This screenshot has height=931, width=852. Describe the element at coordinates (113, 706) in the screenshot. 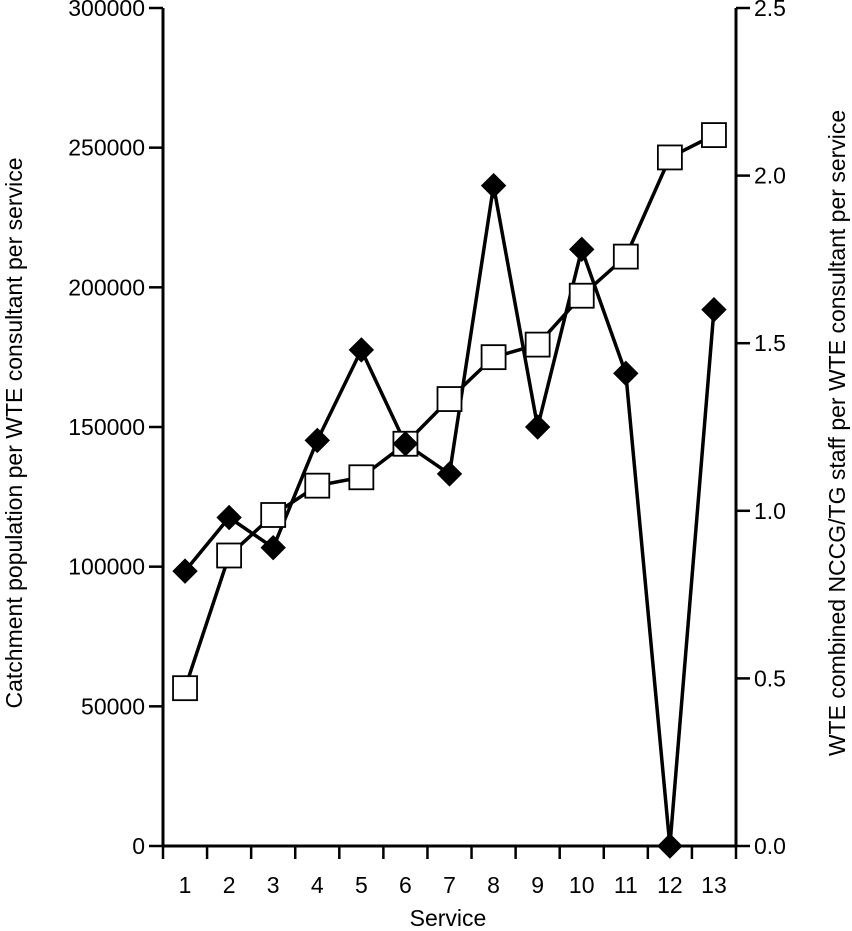

I see `left-tick-label: 50000` at that location.